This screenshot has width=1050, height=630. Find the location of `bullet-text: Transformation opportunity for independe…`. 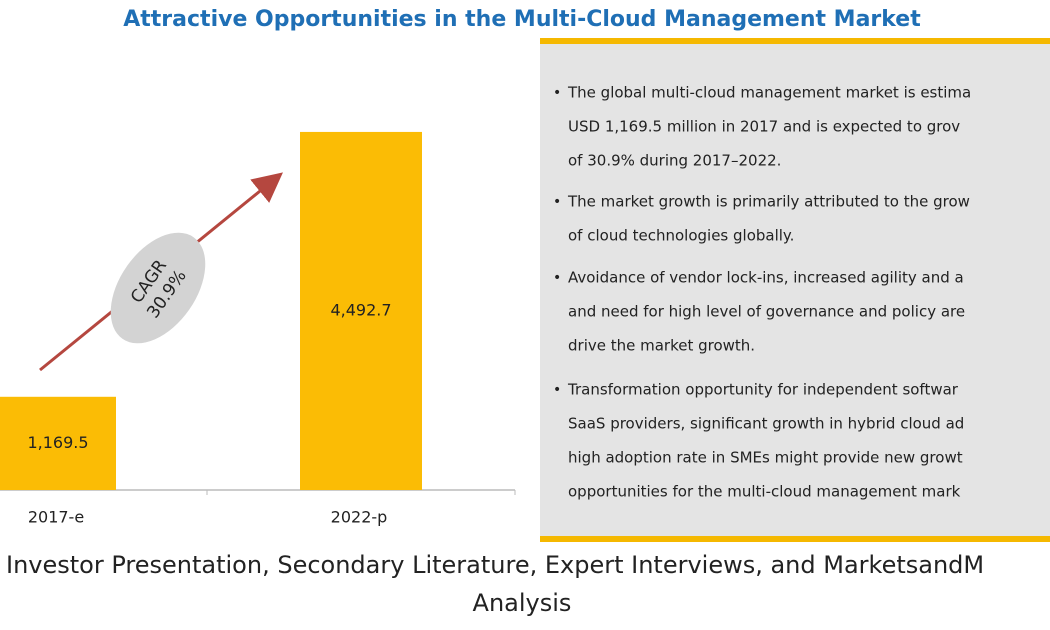

bullet-text: Transformation opportunity for independe… is located at coordinates (763, 390).